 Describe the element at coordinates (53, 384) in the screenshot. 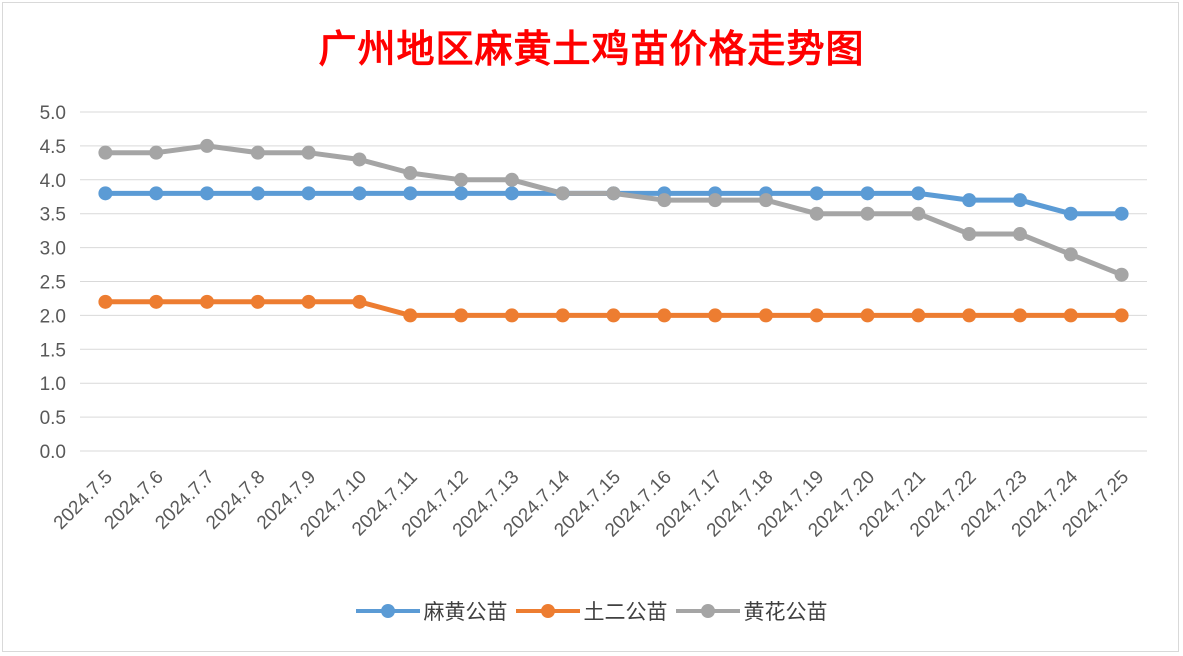

I see `y-tick-label: 1.0` at that location.